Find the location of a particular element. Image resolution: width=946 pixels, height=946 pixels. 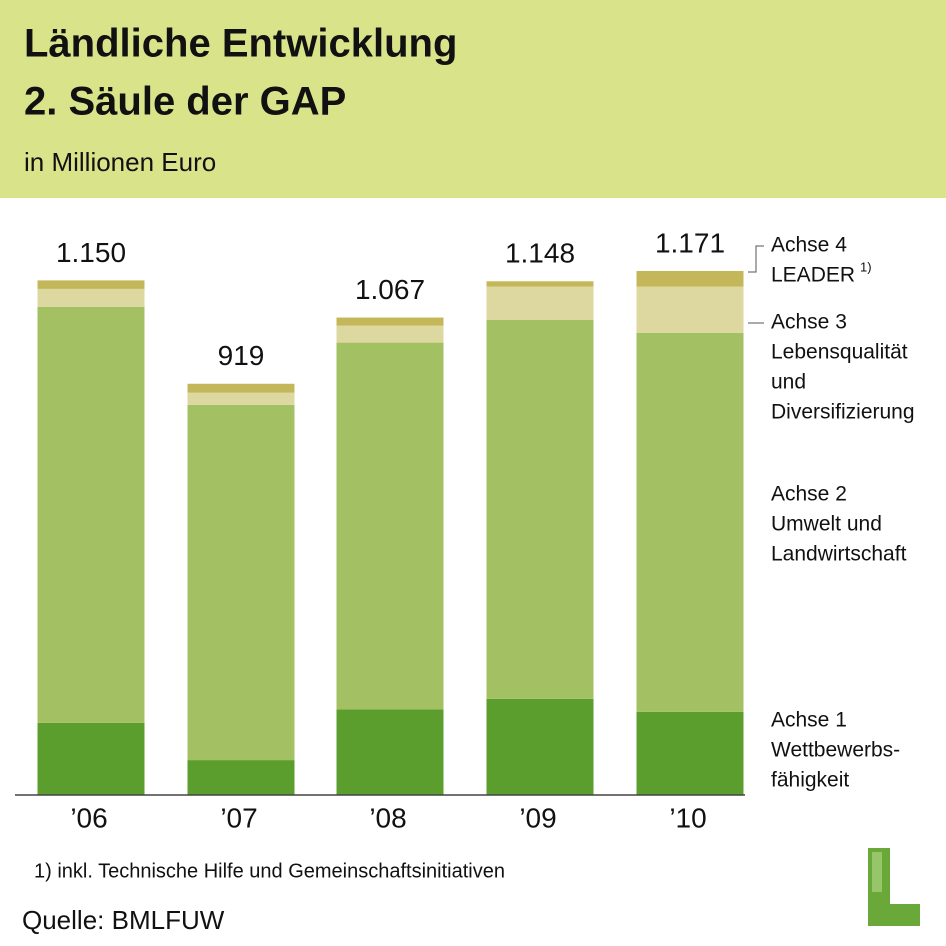

total-label: 1.171 is located at coordinates (690, 242).